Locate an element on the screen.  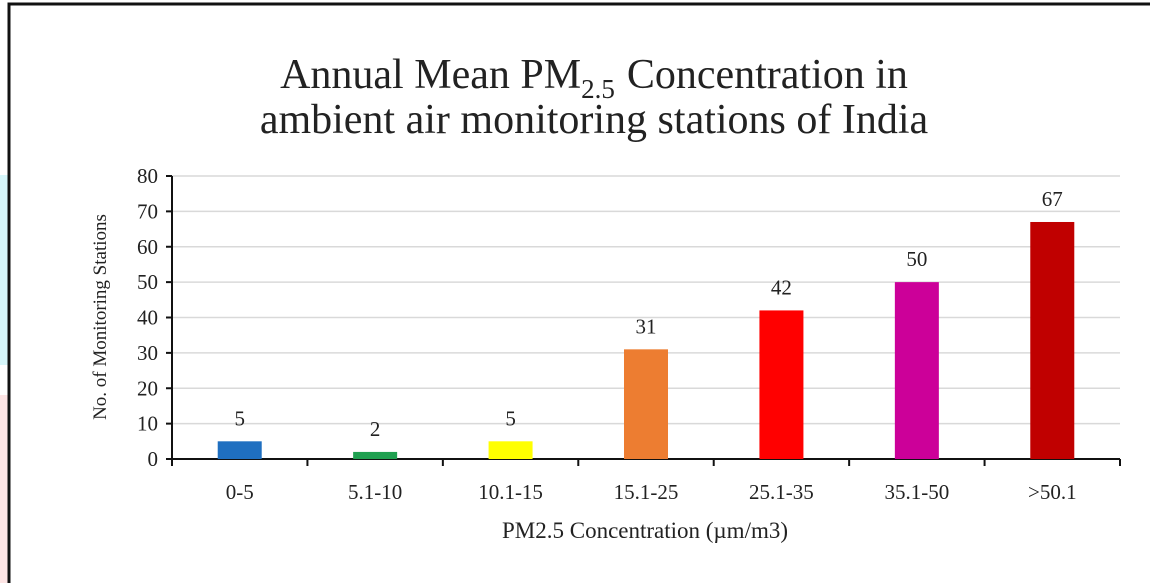
y-tick-label: 50 is located at coordinates (147, 282).